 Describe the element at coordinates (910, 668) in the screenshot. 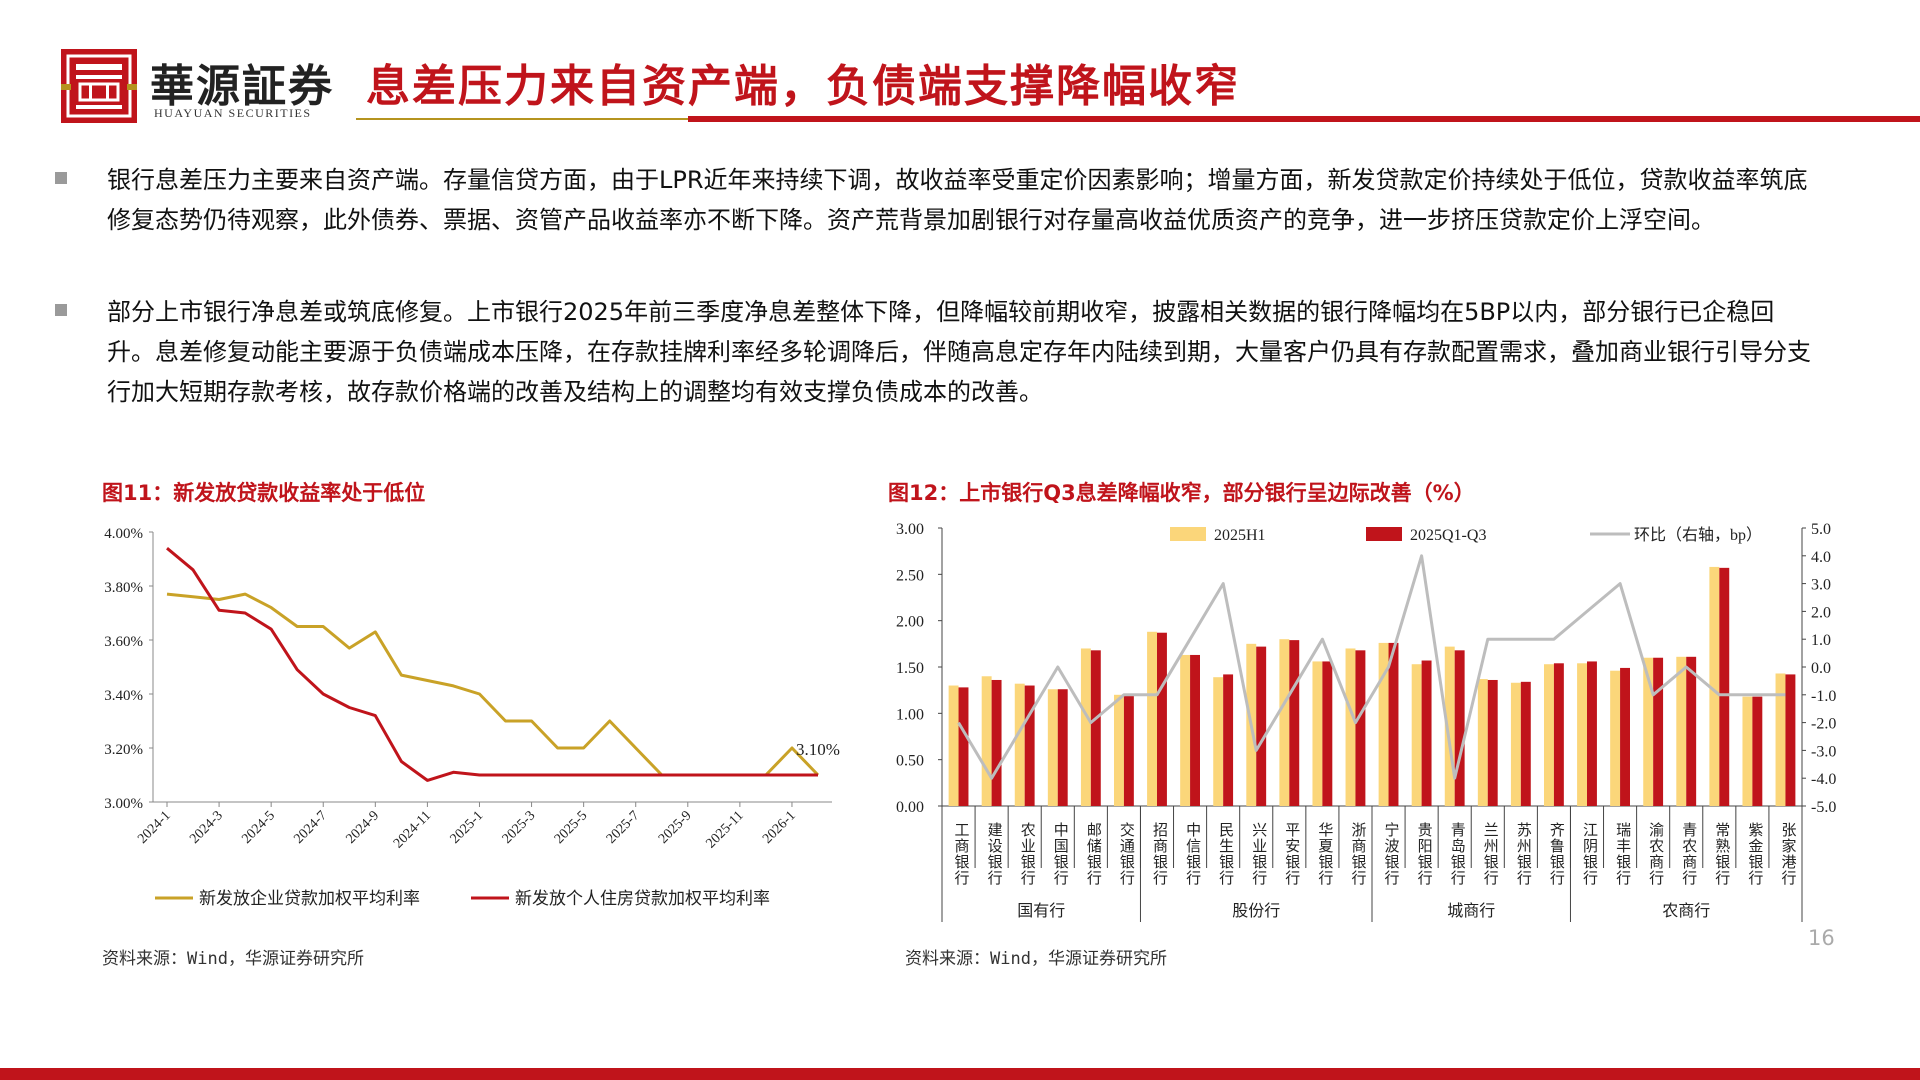

I see `y-tick-label: 1.50` at that location.